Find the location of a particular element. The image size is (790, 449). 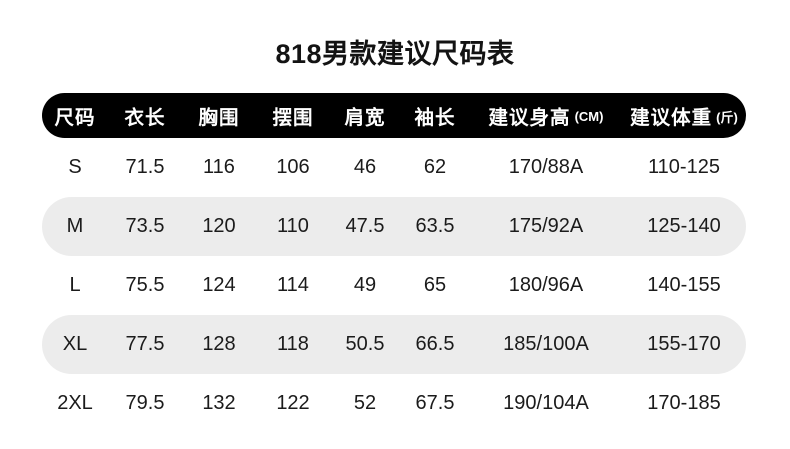

column-header-label: 肩宽 is located at coordinates (365, 118).